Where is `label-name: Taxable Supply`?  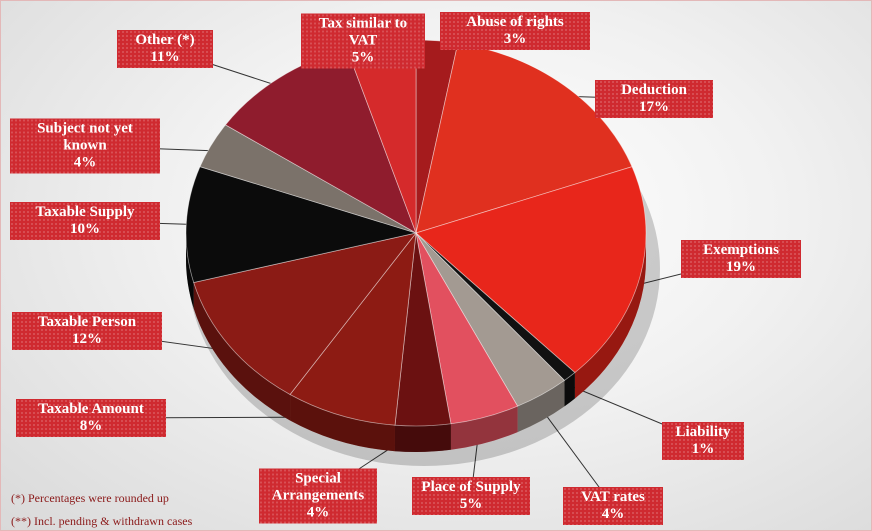 label-name: Taxable Supply is located at coordinates (85, 212).